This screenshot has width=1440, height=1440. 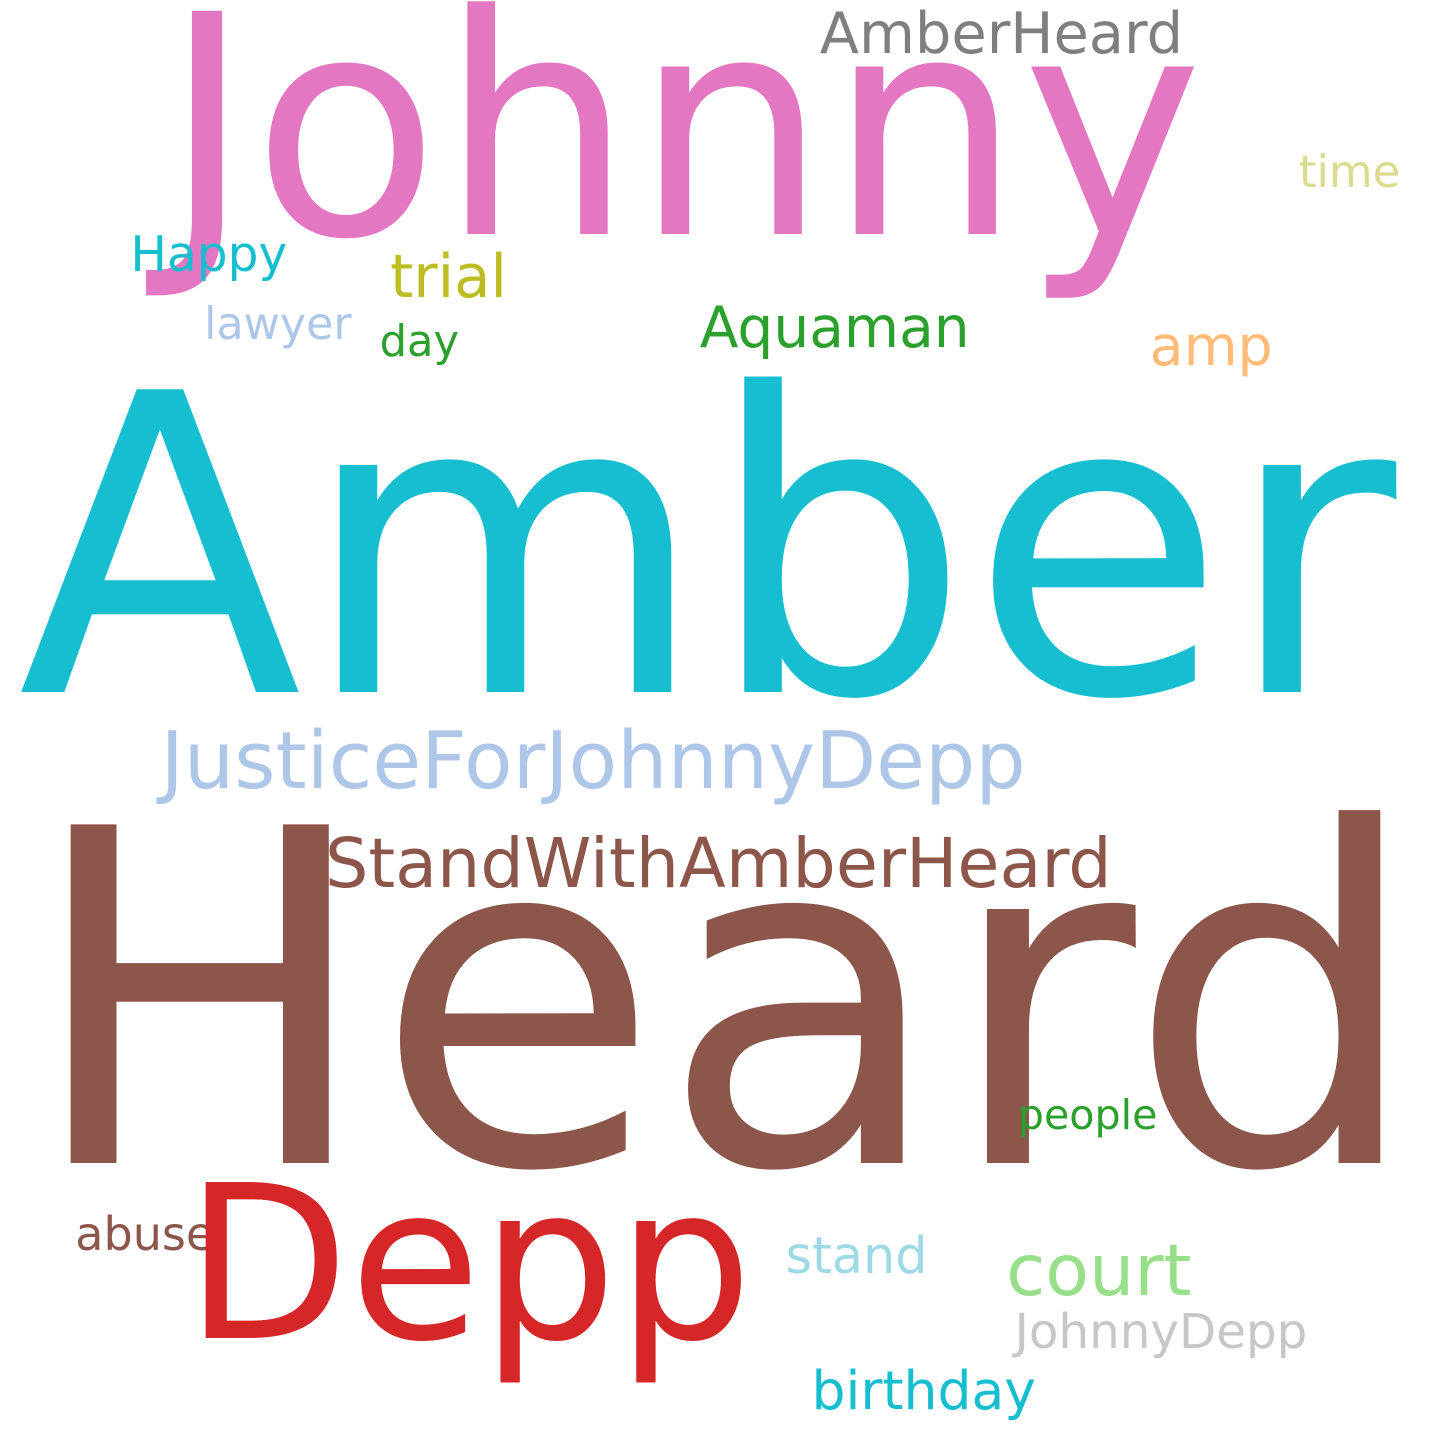 I want to click on word-happy: Happy, so click(x=209, y=255).